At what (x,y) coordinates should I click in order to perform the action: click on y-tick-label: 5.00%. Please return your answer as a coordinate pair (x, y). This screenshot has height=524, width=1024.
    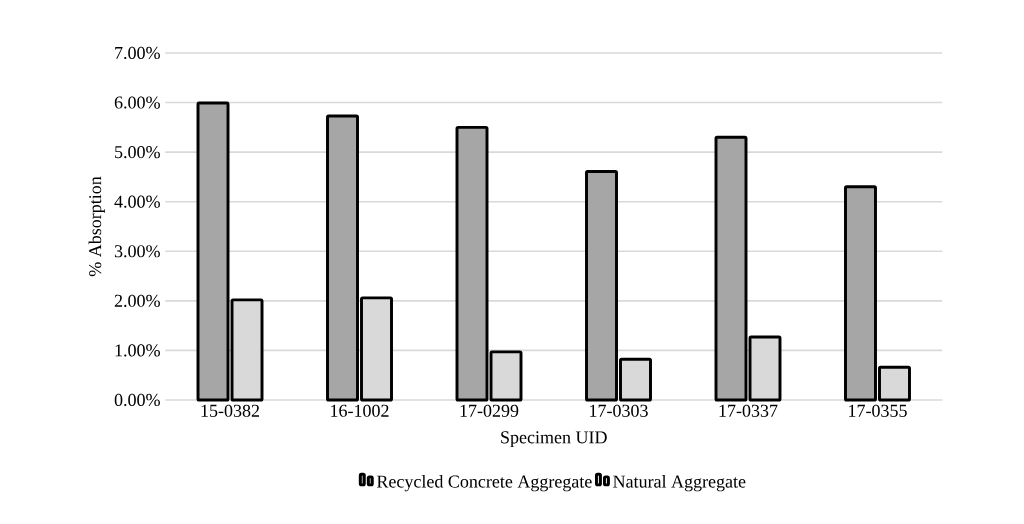
    Looking at the image, I should click on (137, 152).